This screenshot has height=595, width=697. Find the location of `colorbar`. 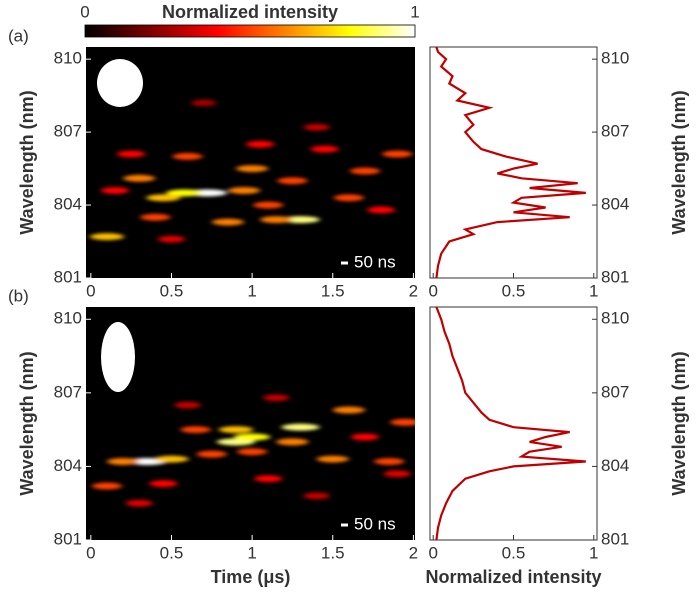

colorbar is located at coordinates (250, 31).